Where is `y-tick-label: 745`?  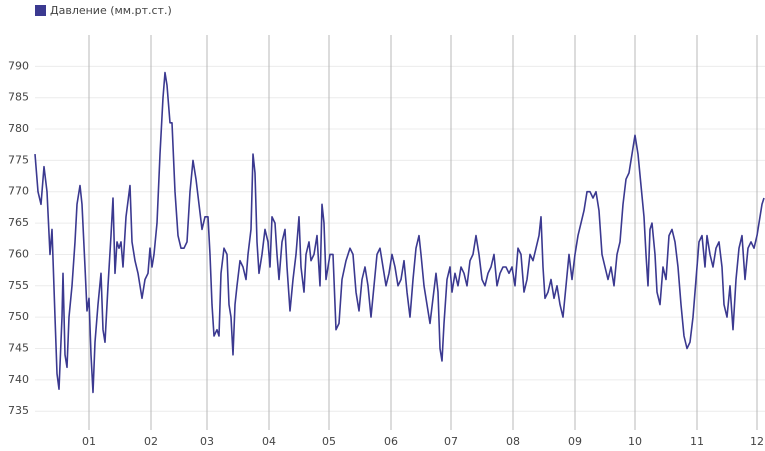
y-tick-label: 745 is located at coordinates (18, 347).